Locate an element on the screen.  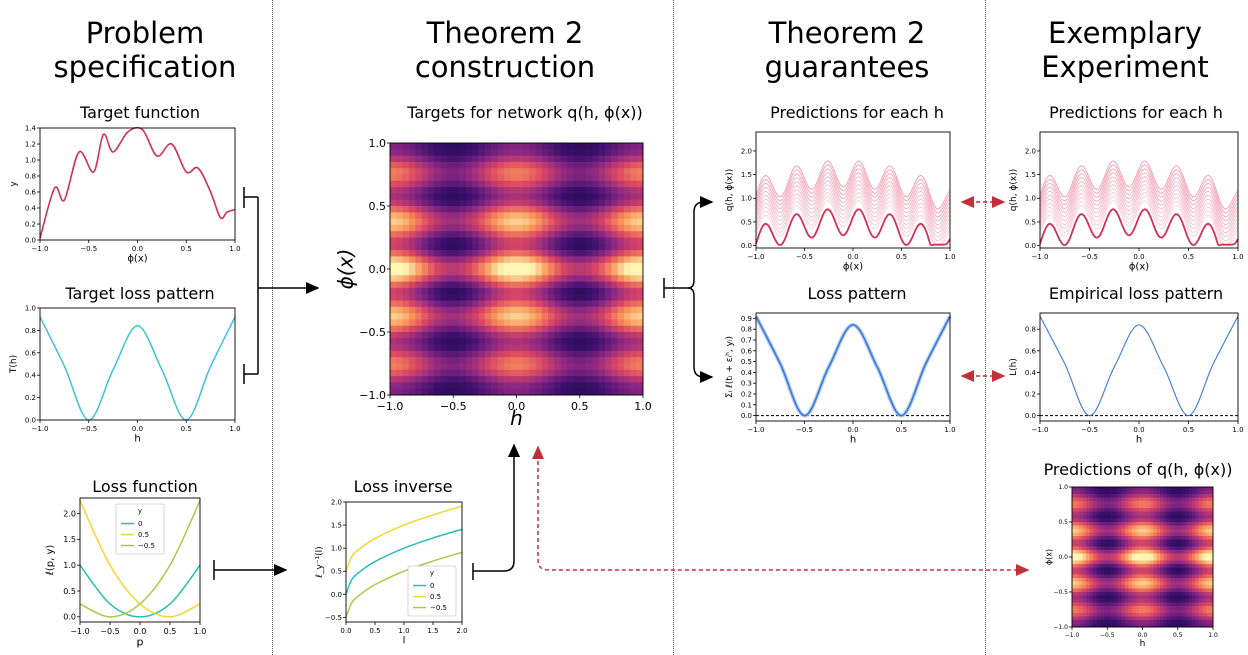
y-axis-label: L(h) is located at coordinates (1014, 367).